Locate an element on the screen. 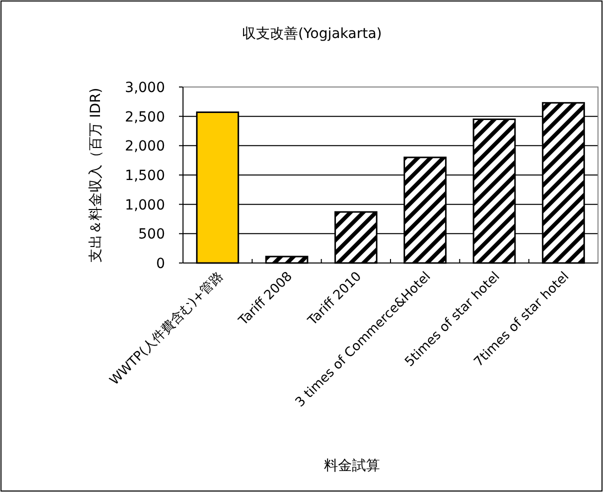 The image size is (603, 492). y-tick-label: 2,000 is located at coordinates (144, 146).